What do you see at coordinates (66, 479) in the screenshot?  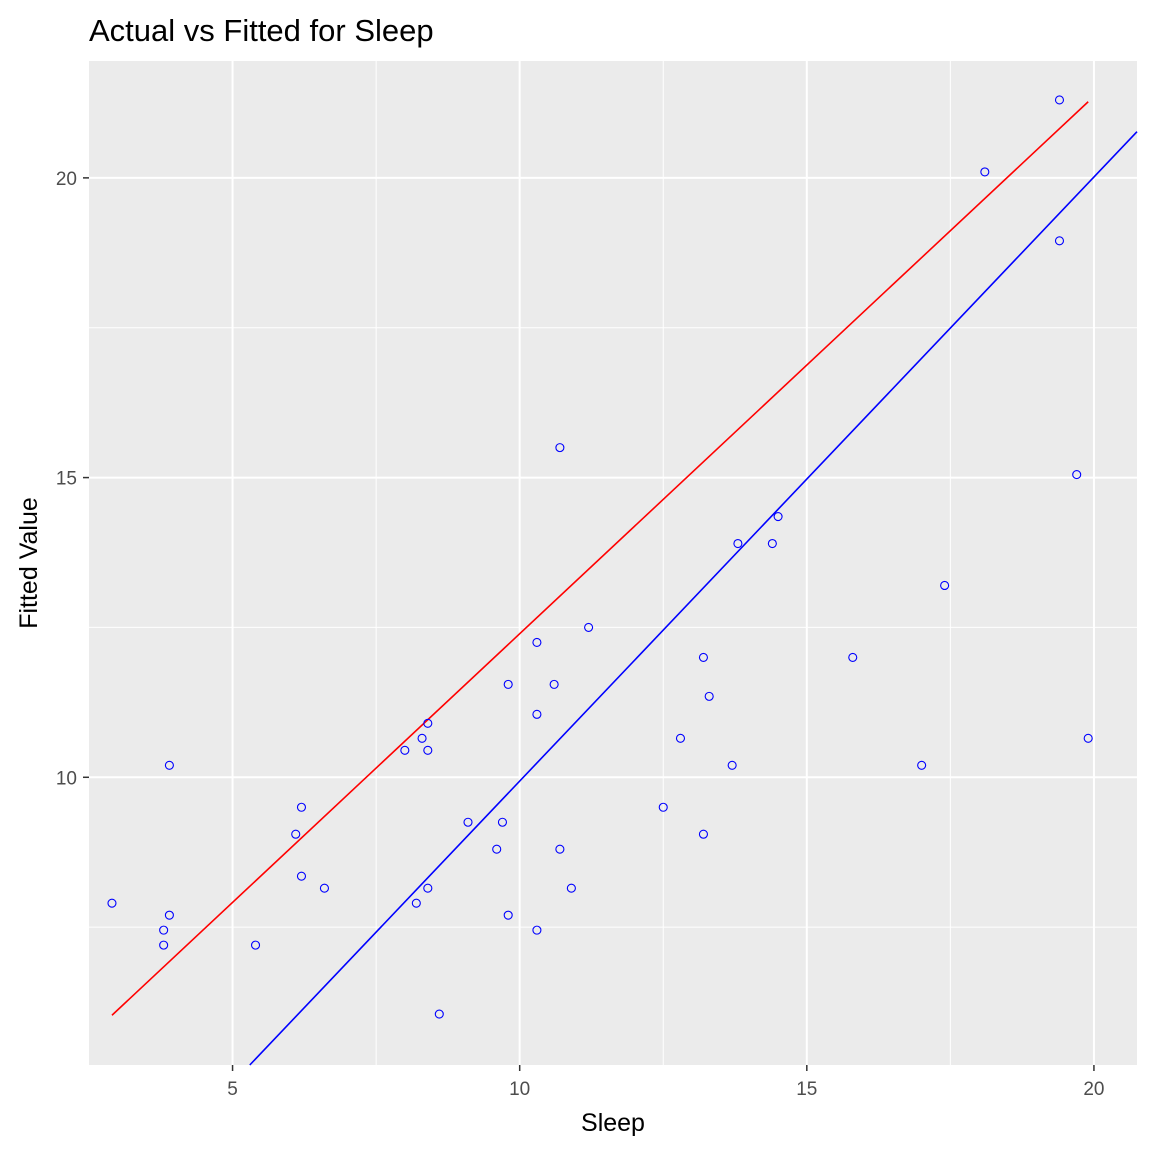 I see `y-tick-label: 15` at bounding box center [66, 479].